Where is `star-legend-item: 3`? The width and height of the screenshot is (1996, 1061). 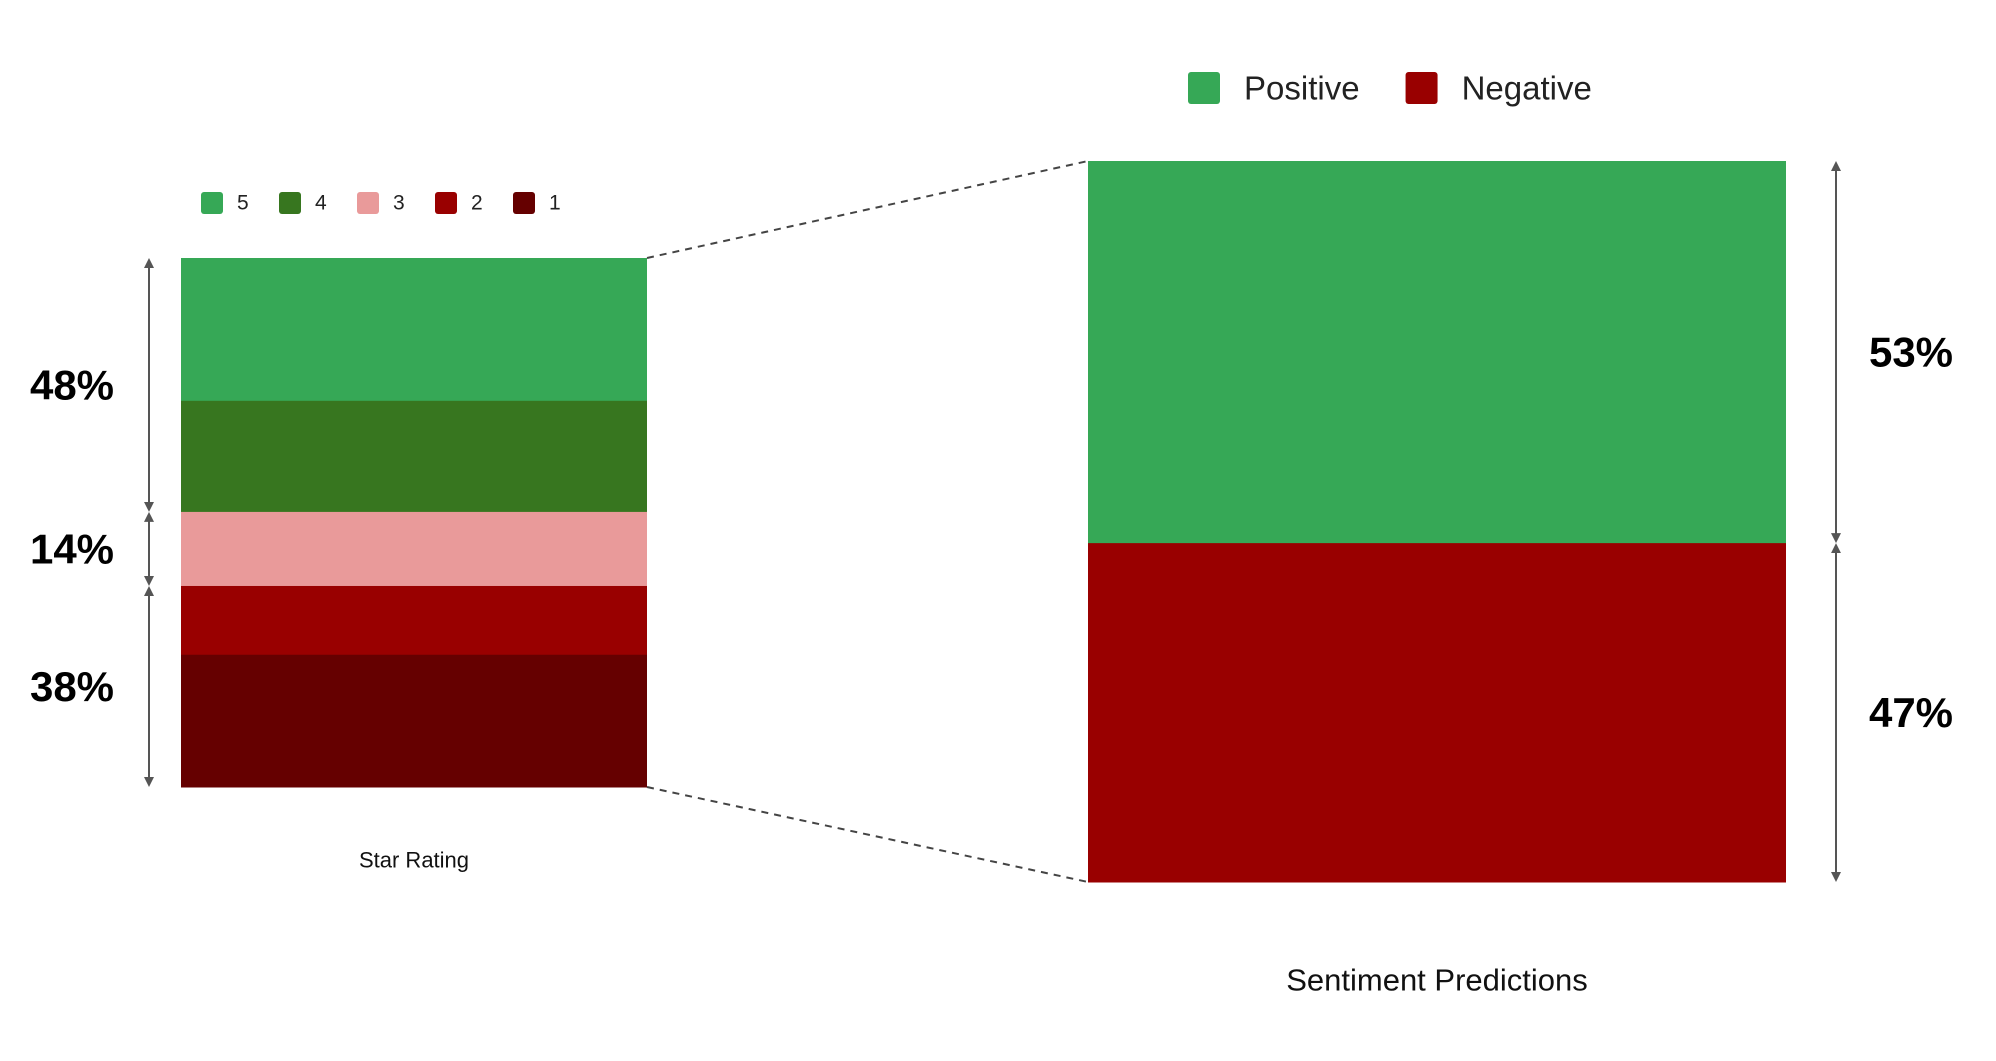
star-legend-item: 3 is located at coordinates (381, 203).